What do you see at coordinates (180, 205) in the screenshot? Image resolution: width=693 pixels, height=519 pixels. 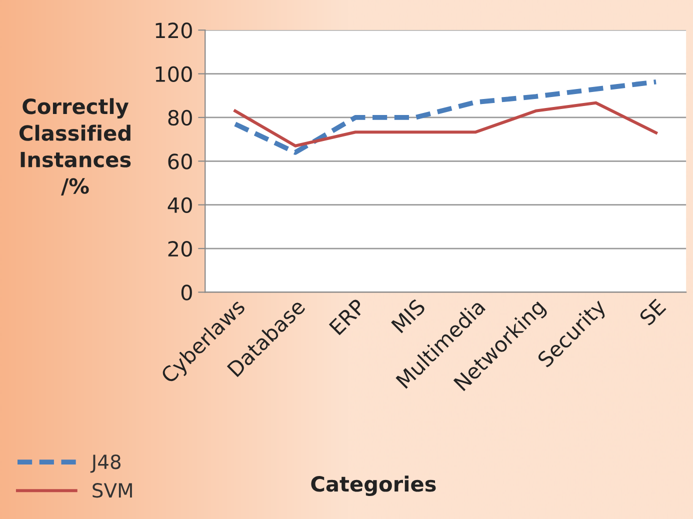 I see `y-tick-label: 40` at bounding box center [180, 205].